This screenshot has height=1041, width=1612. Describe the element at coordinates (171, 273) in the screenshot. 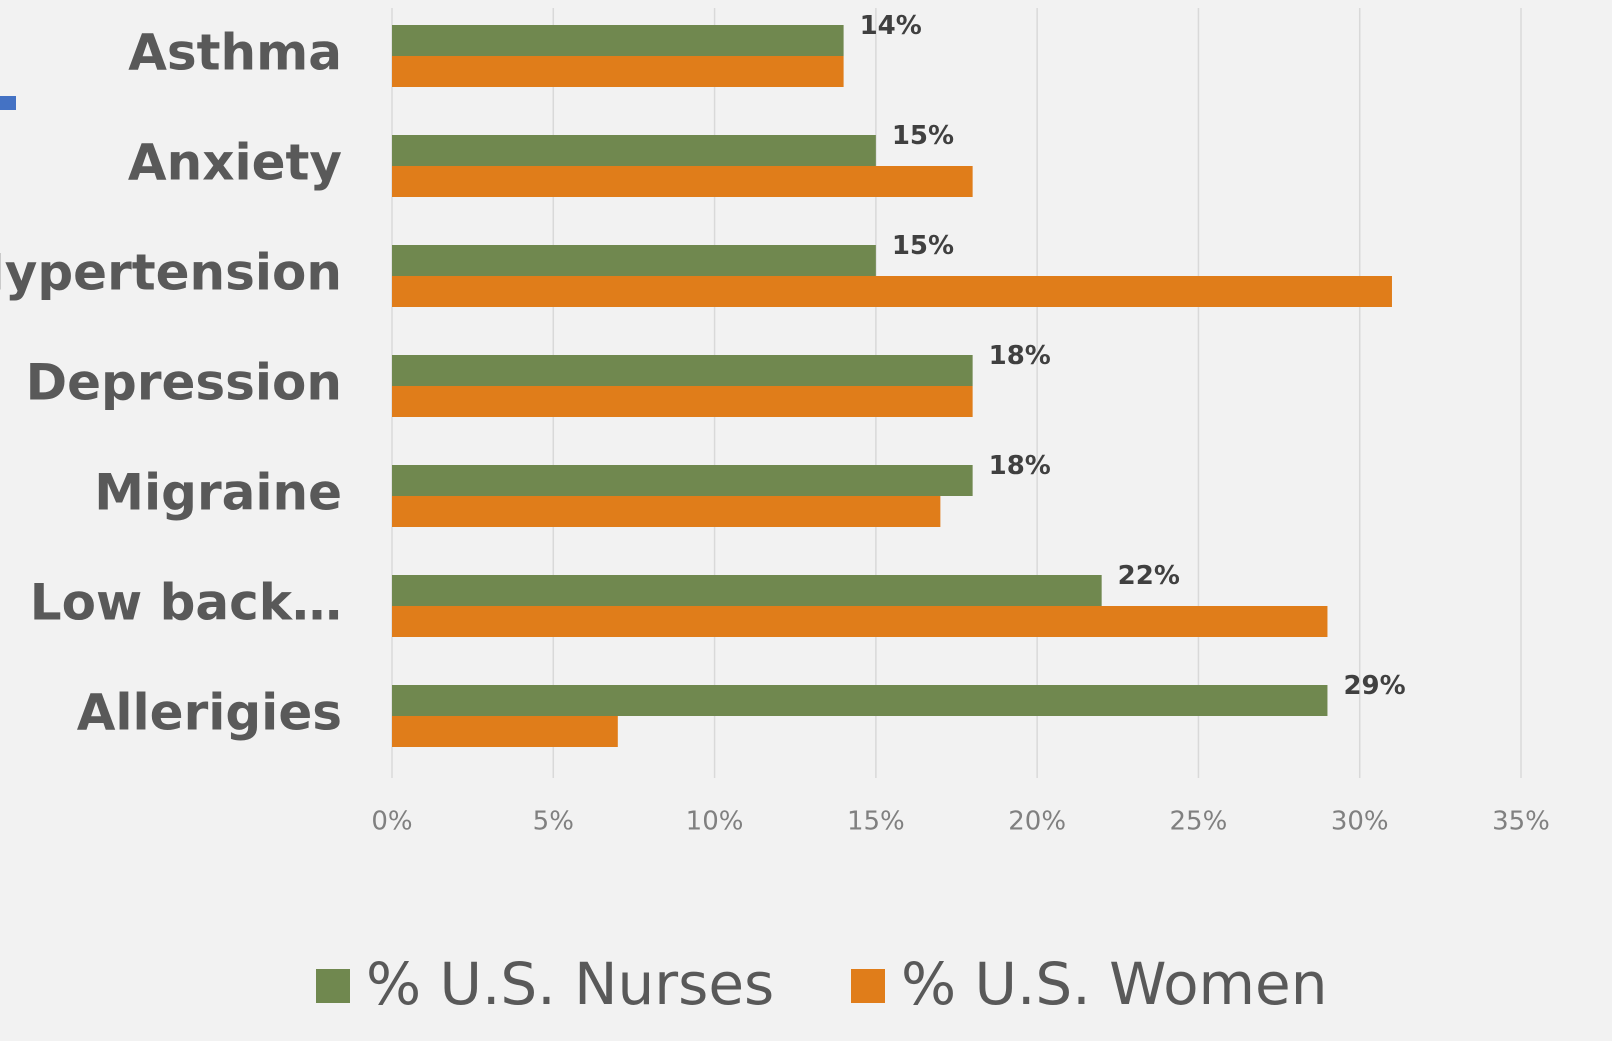

I see `category-label: Hypertension` at that location.